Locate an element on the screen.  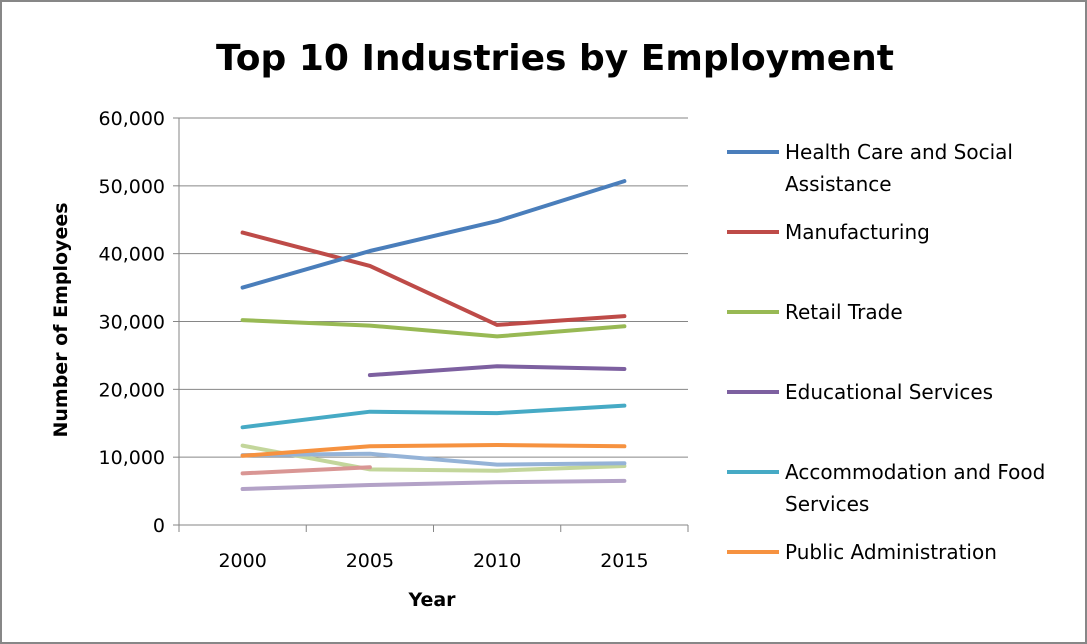
y-axis-title: Number of Employees is located at coordinates (61, 319).